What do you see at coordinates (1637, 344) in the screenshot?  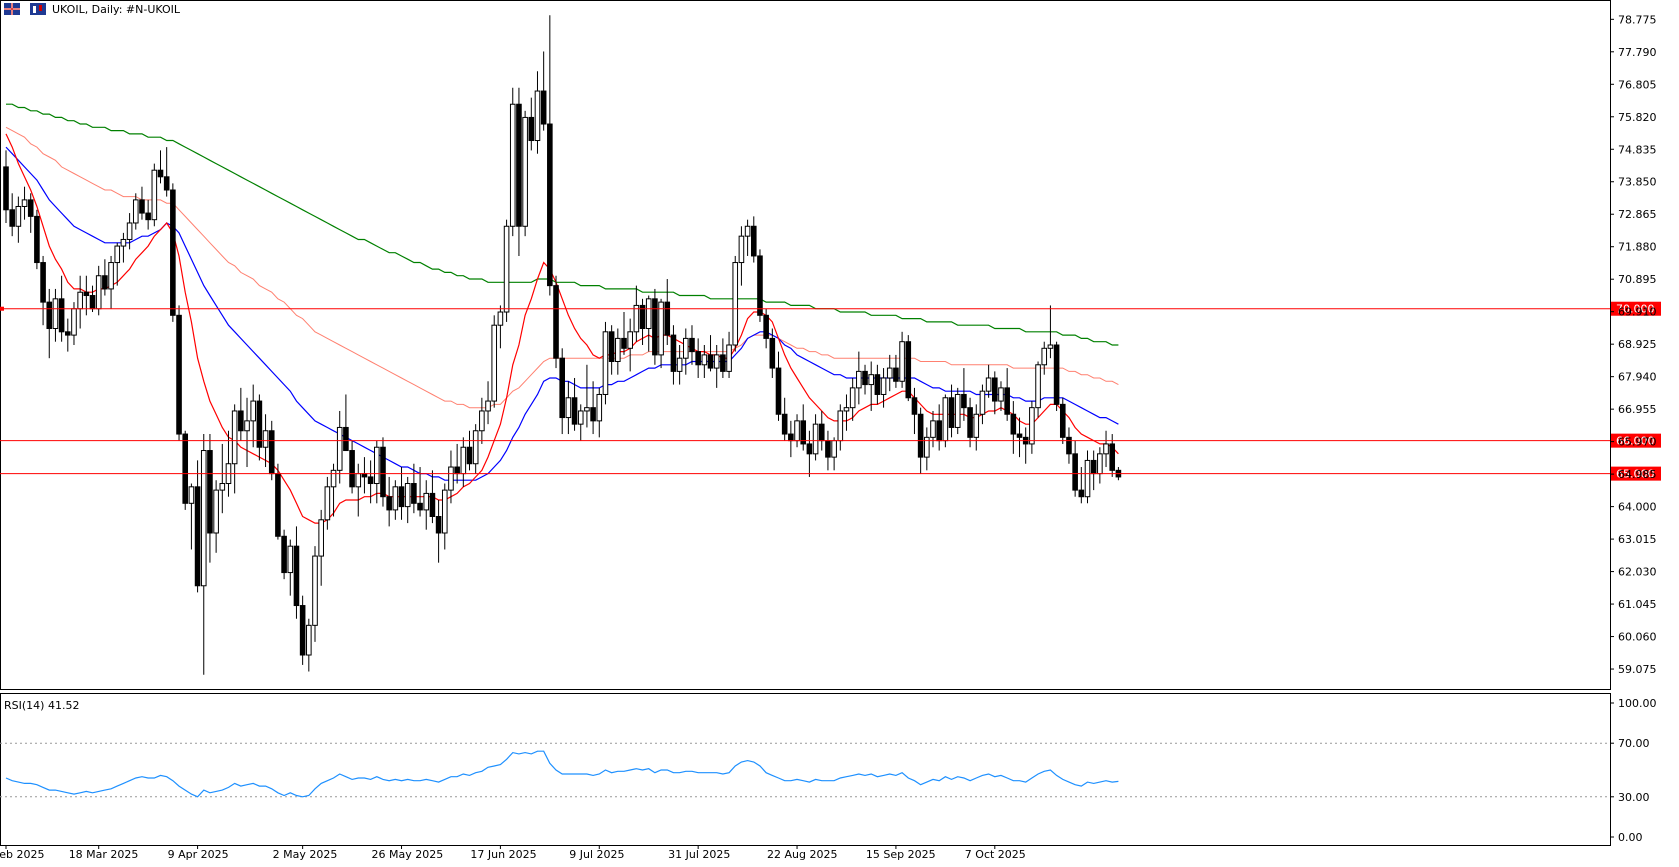 I see `price-tick-label: 68.925` at bounding box center [1637, 344].